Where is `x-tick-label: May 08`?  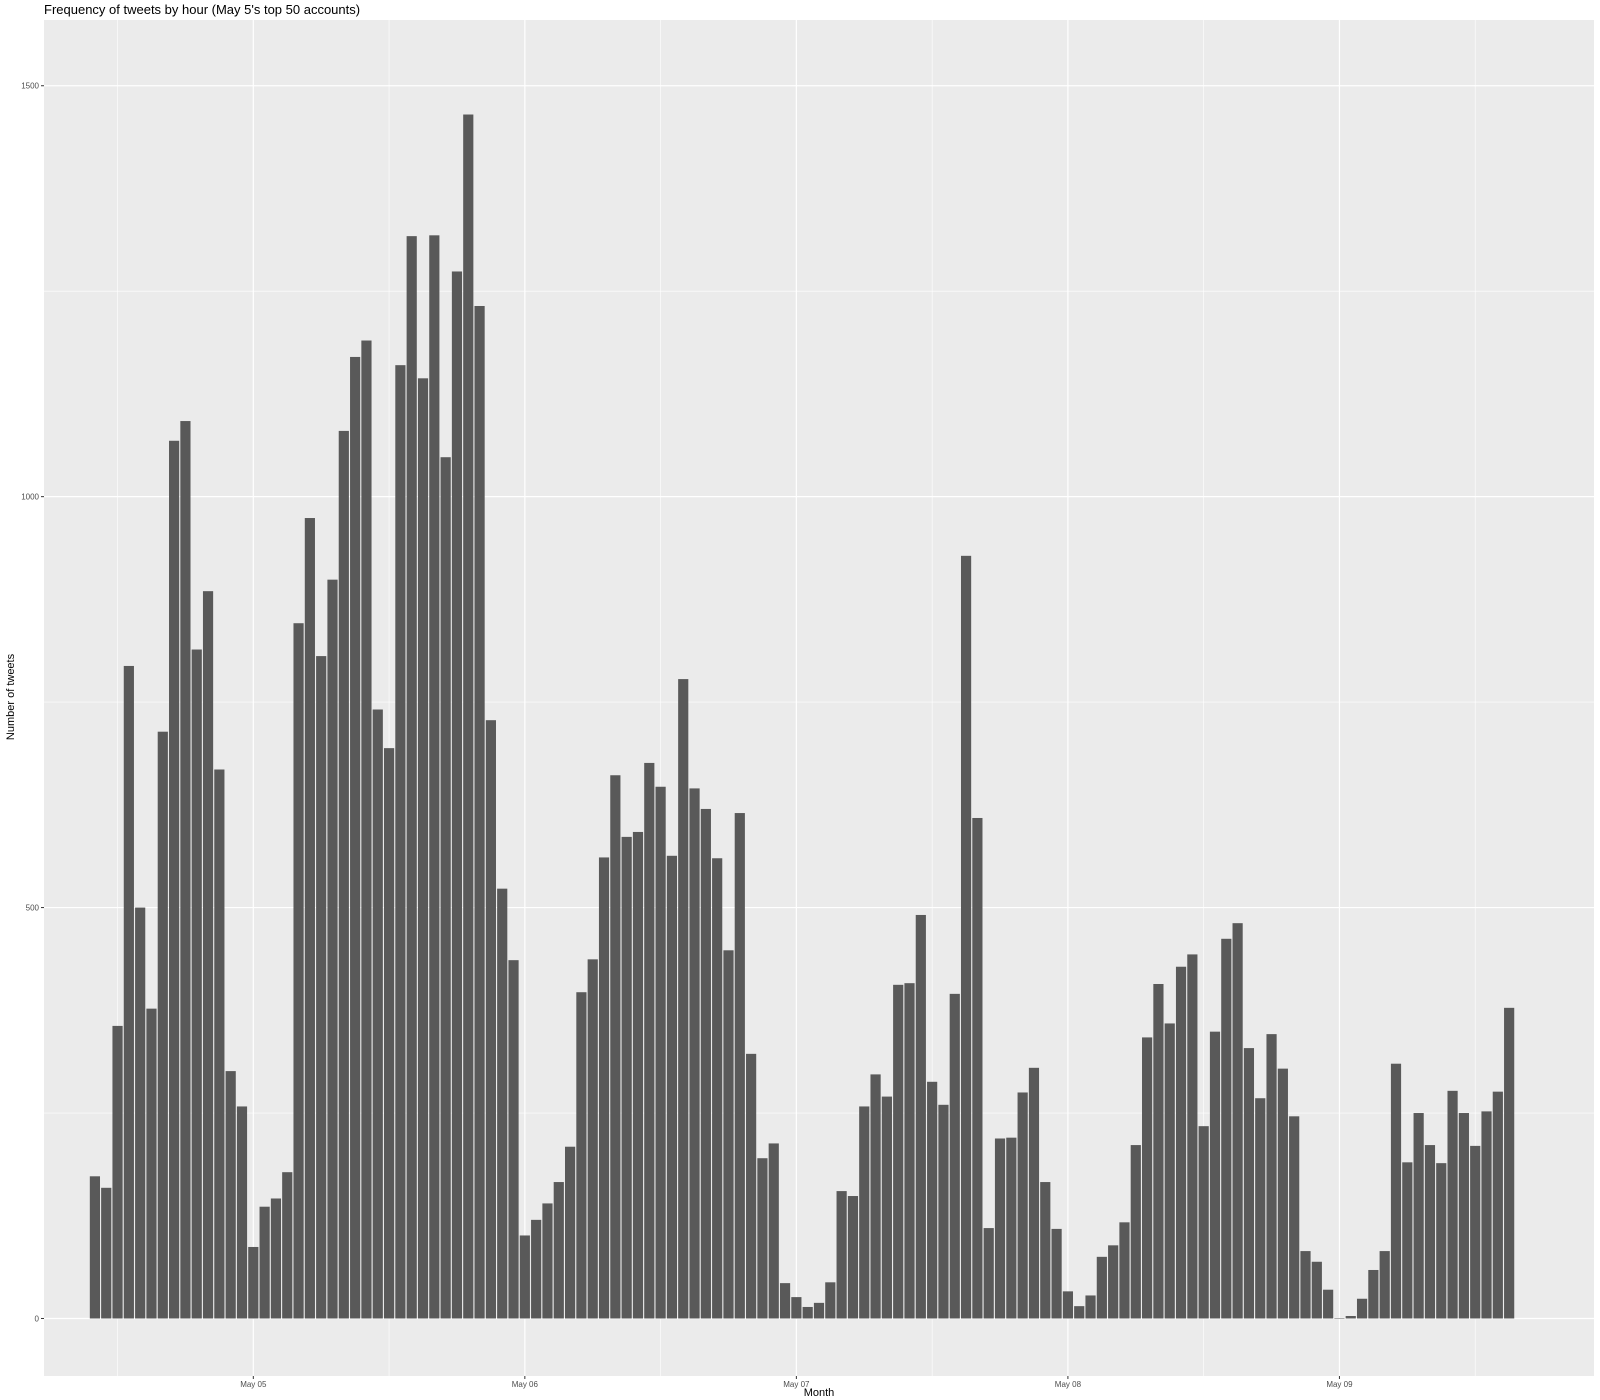 x-tick-label: May 08 is located at coordinates (1068, 1384).